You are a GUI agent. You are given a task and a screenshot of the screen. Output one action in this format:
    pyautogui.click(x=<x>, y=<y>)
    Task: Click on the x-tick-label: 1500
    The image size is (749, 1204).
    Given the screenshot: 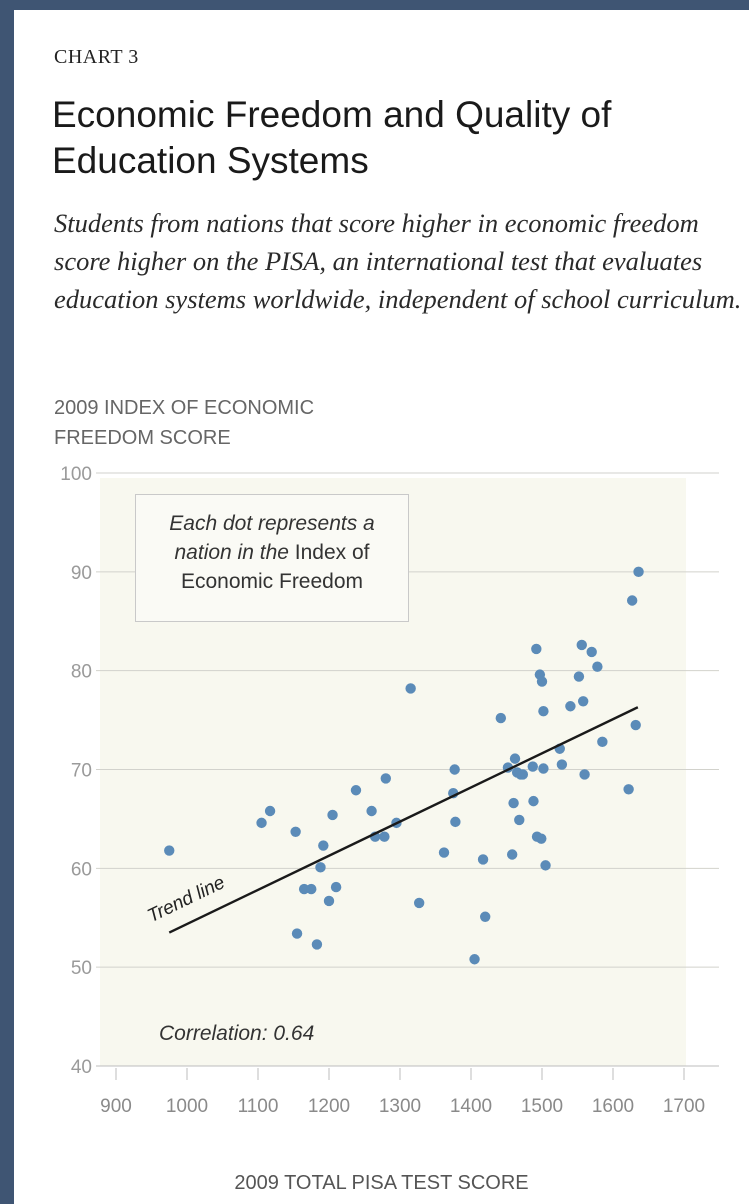 What is the action you would take?
    pyautogui.click(x=542, y=1106)
    